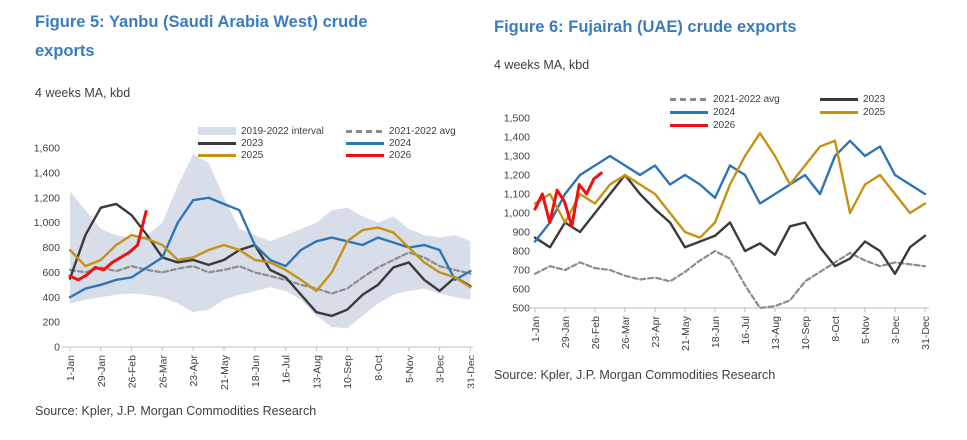 Image resolution: width=967 pixels, height=440 pixels. Describe the element at coordinates (57, 348) in the screenshot. I see `y-tick-label: 0` at that location.